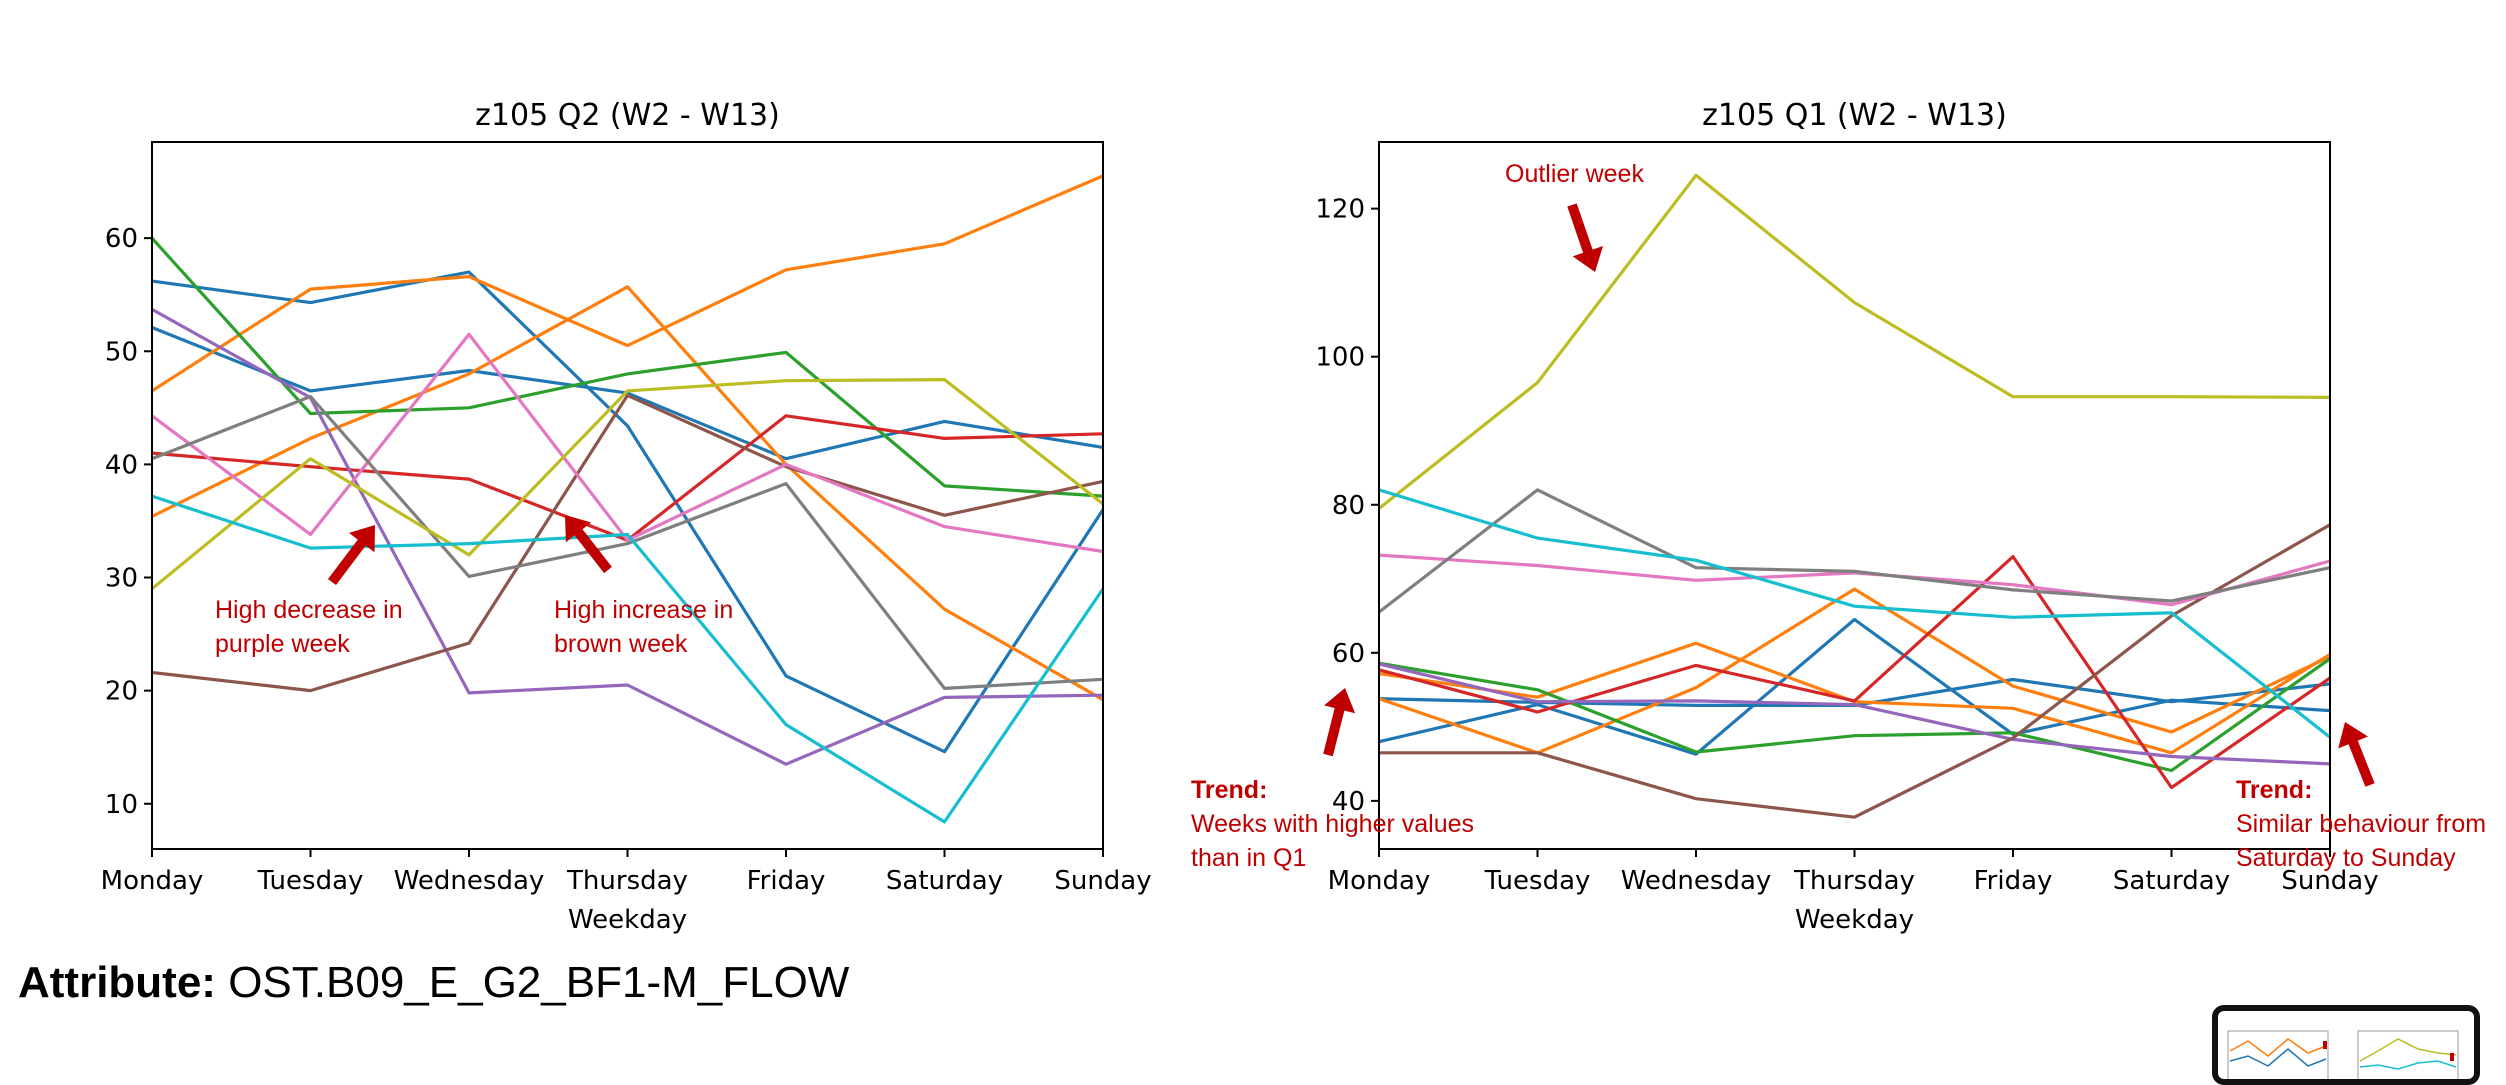 The image size is (2506, 1085). Describe the element at coordinates (621, 644) in the screenshot. I see `annotation-text: brown week` at that location.